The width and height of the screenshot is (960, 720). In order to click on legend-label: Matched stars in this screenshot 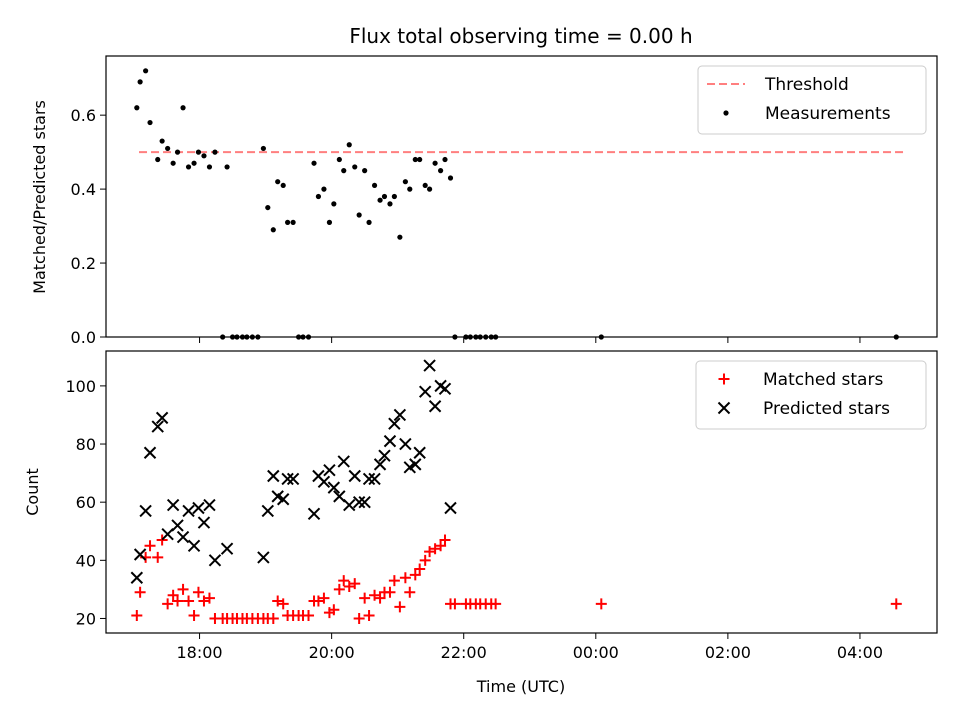, I will do `click(823, 380)`.